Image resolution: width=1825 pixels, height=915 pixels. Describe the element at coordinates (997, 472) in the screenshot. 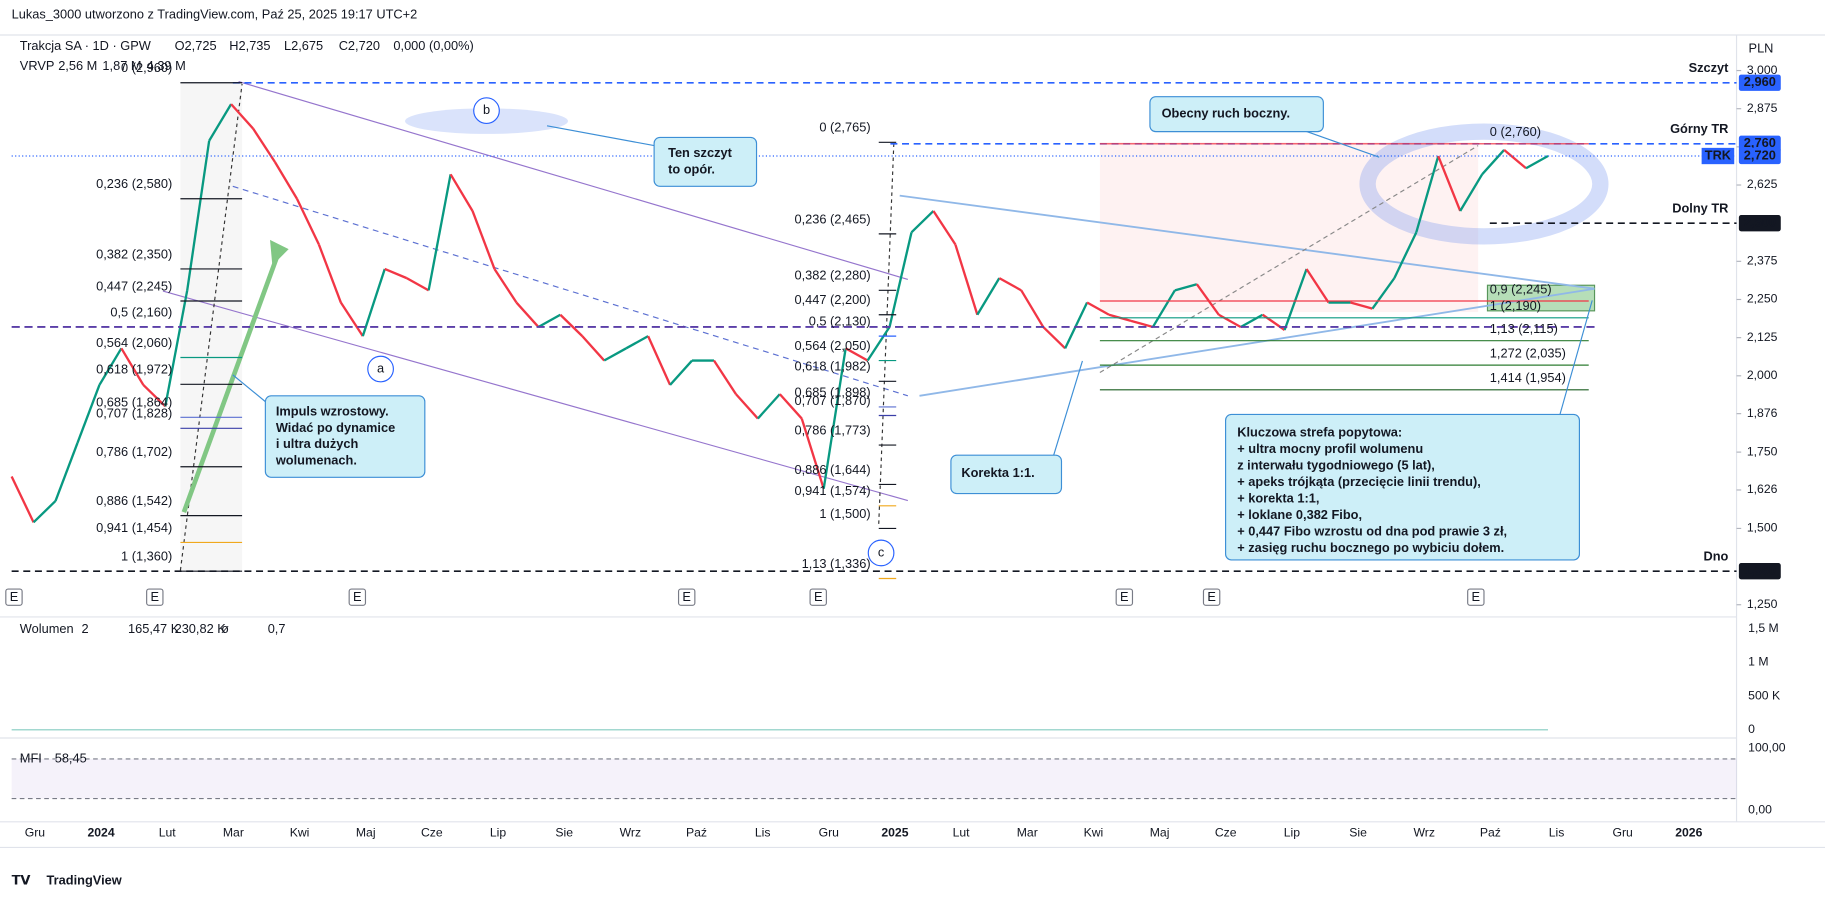

I see `note-text: Korekta 1:1.` at that location.